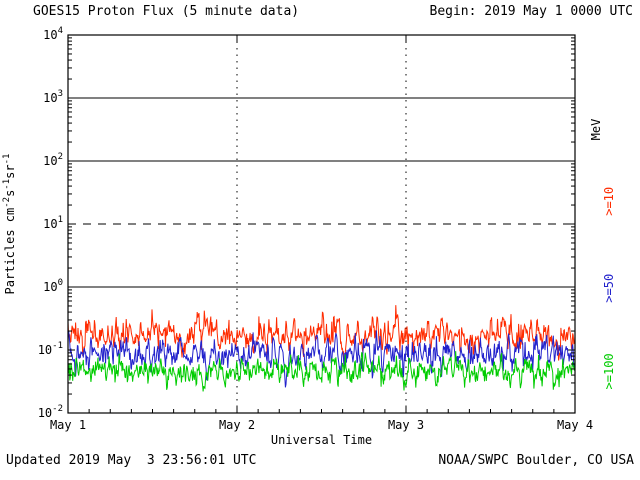 The width and height of the screenshot is (640, 480). Describe the element at coordinates (406, 425) in the screenshot. I see `x-tick-label: May 3` at that location.